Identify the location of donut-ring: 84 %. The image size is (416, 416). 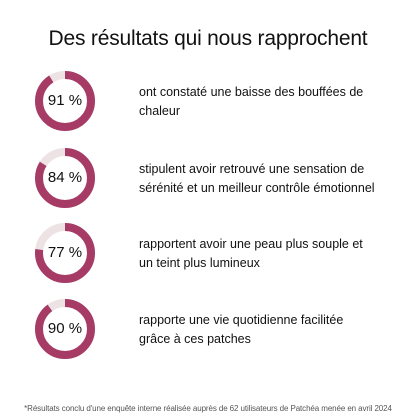
(65, 178).